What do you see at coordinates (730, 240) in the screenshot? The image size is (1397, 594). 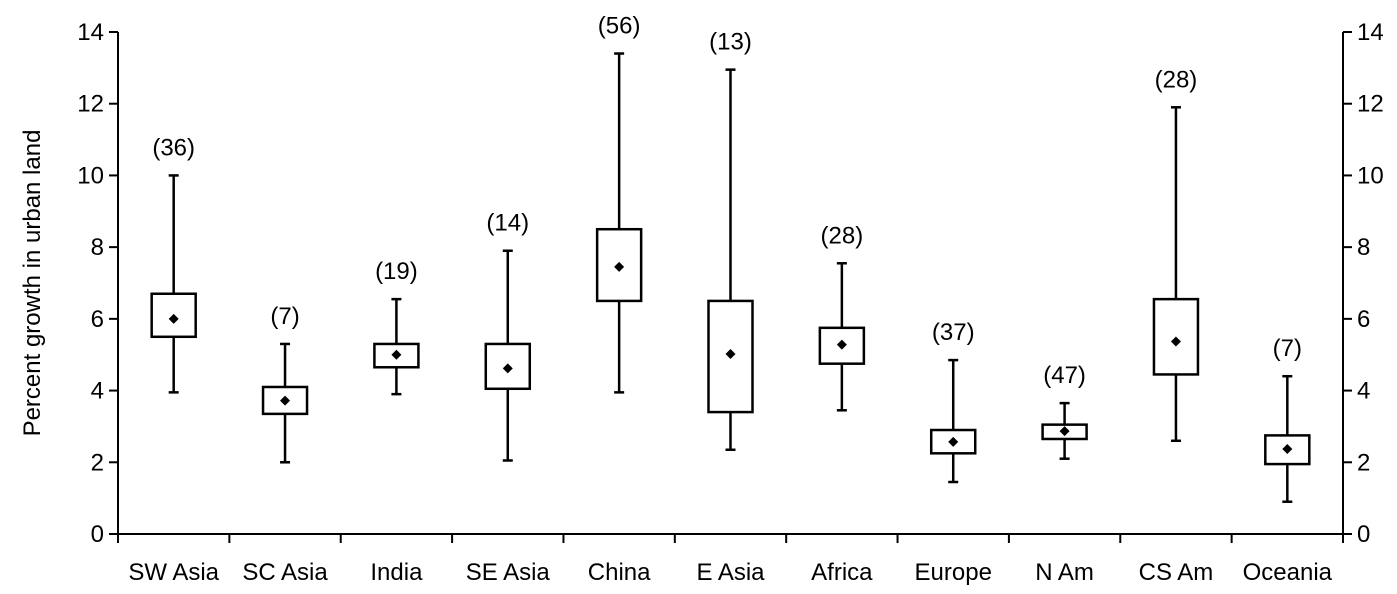 I see `box-6: (13)` at bounding box center [730, 240].